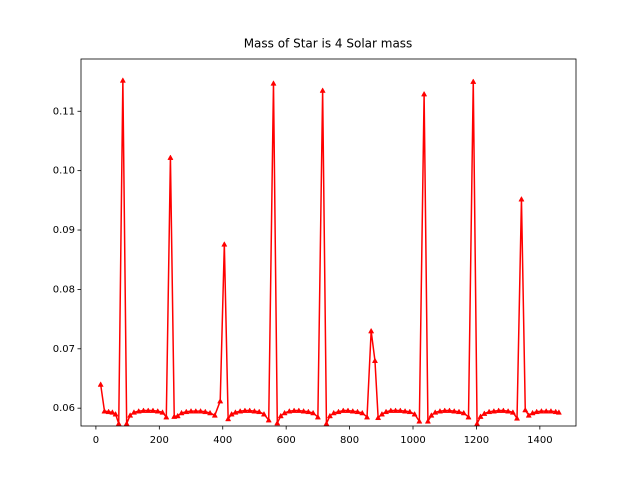 The image size is (640, 480). What do you see at coordinates (412, 440) in the screenshot?
I see `x-tick-label: 1000` at bounding box center [412, 440].